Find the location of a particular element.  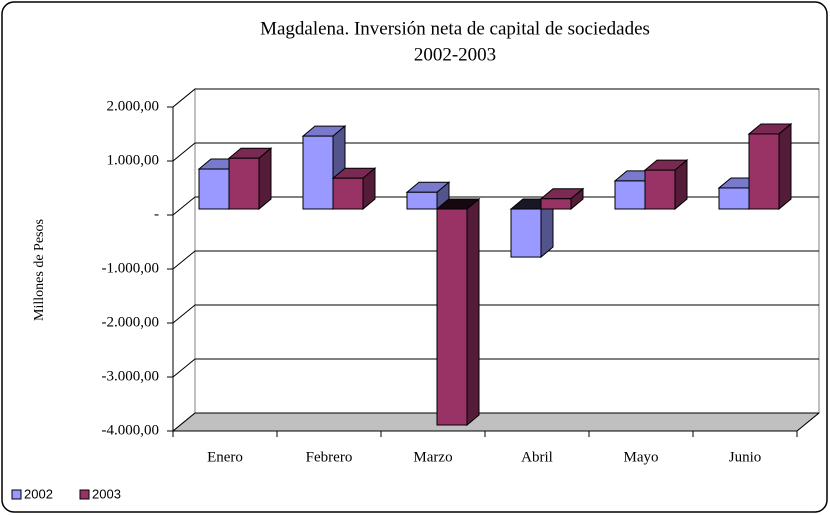

y-tick-label: 1.000,00 is located at coordinates (133, 160).